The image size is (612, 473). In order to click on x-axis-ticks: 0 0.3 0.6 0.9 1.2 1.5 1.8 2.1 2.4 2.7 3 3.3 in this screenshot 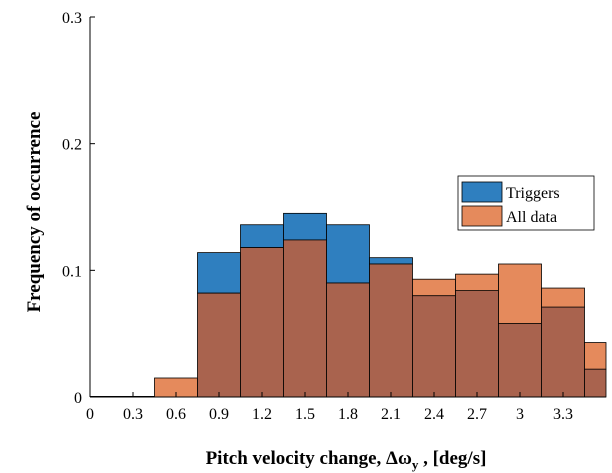, I will do `click(329, 407)`.